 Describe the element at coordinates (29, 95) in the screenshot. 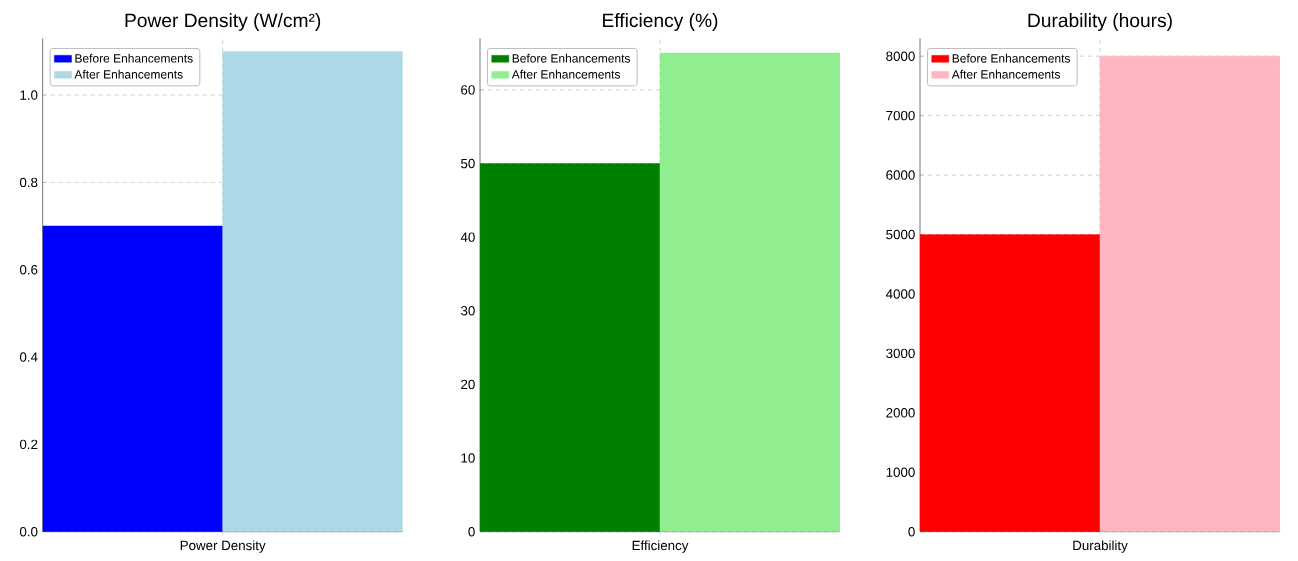

I see `y-tick-label: 1.0` at that location.